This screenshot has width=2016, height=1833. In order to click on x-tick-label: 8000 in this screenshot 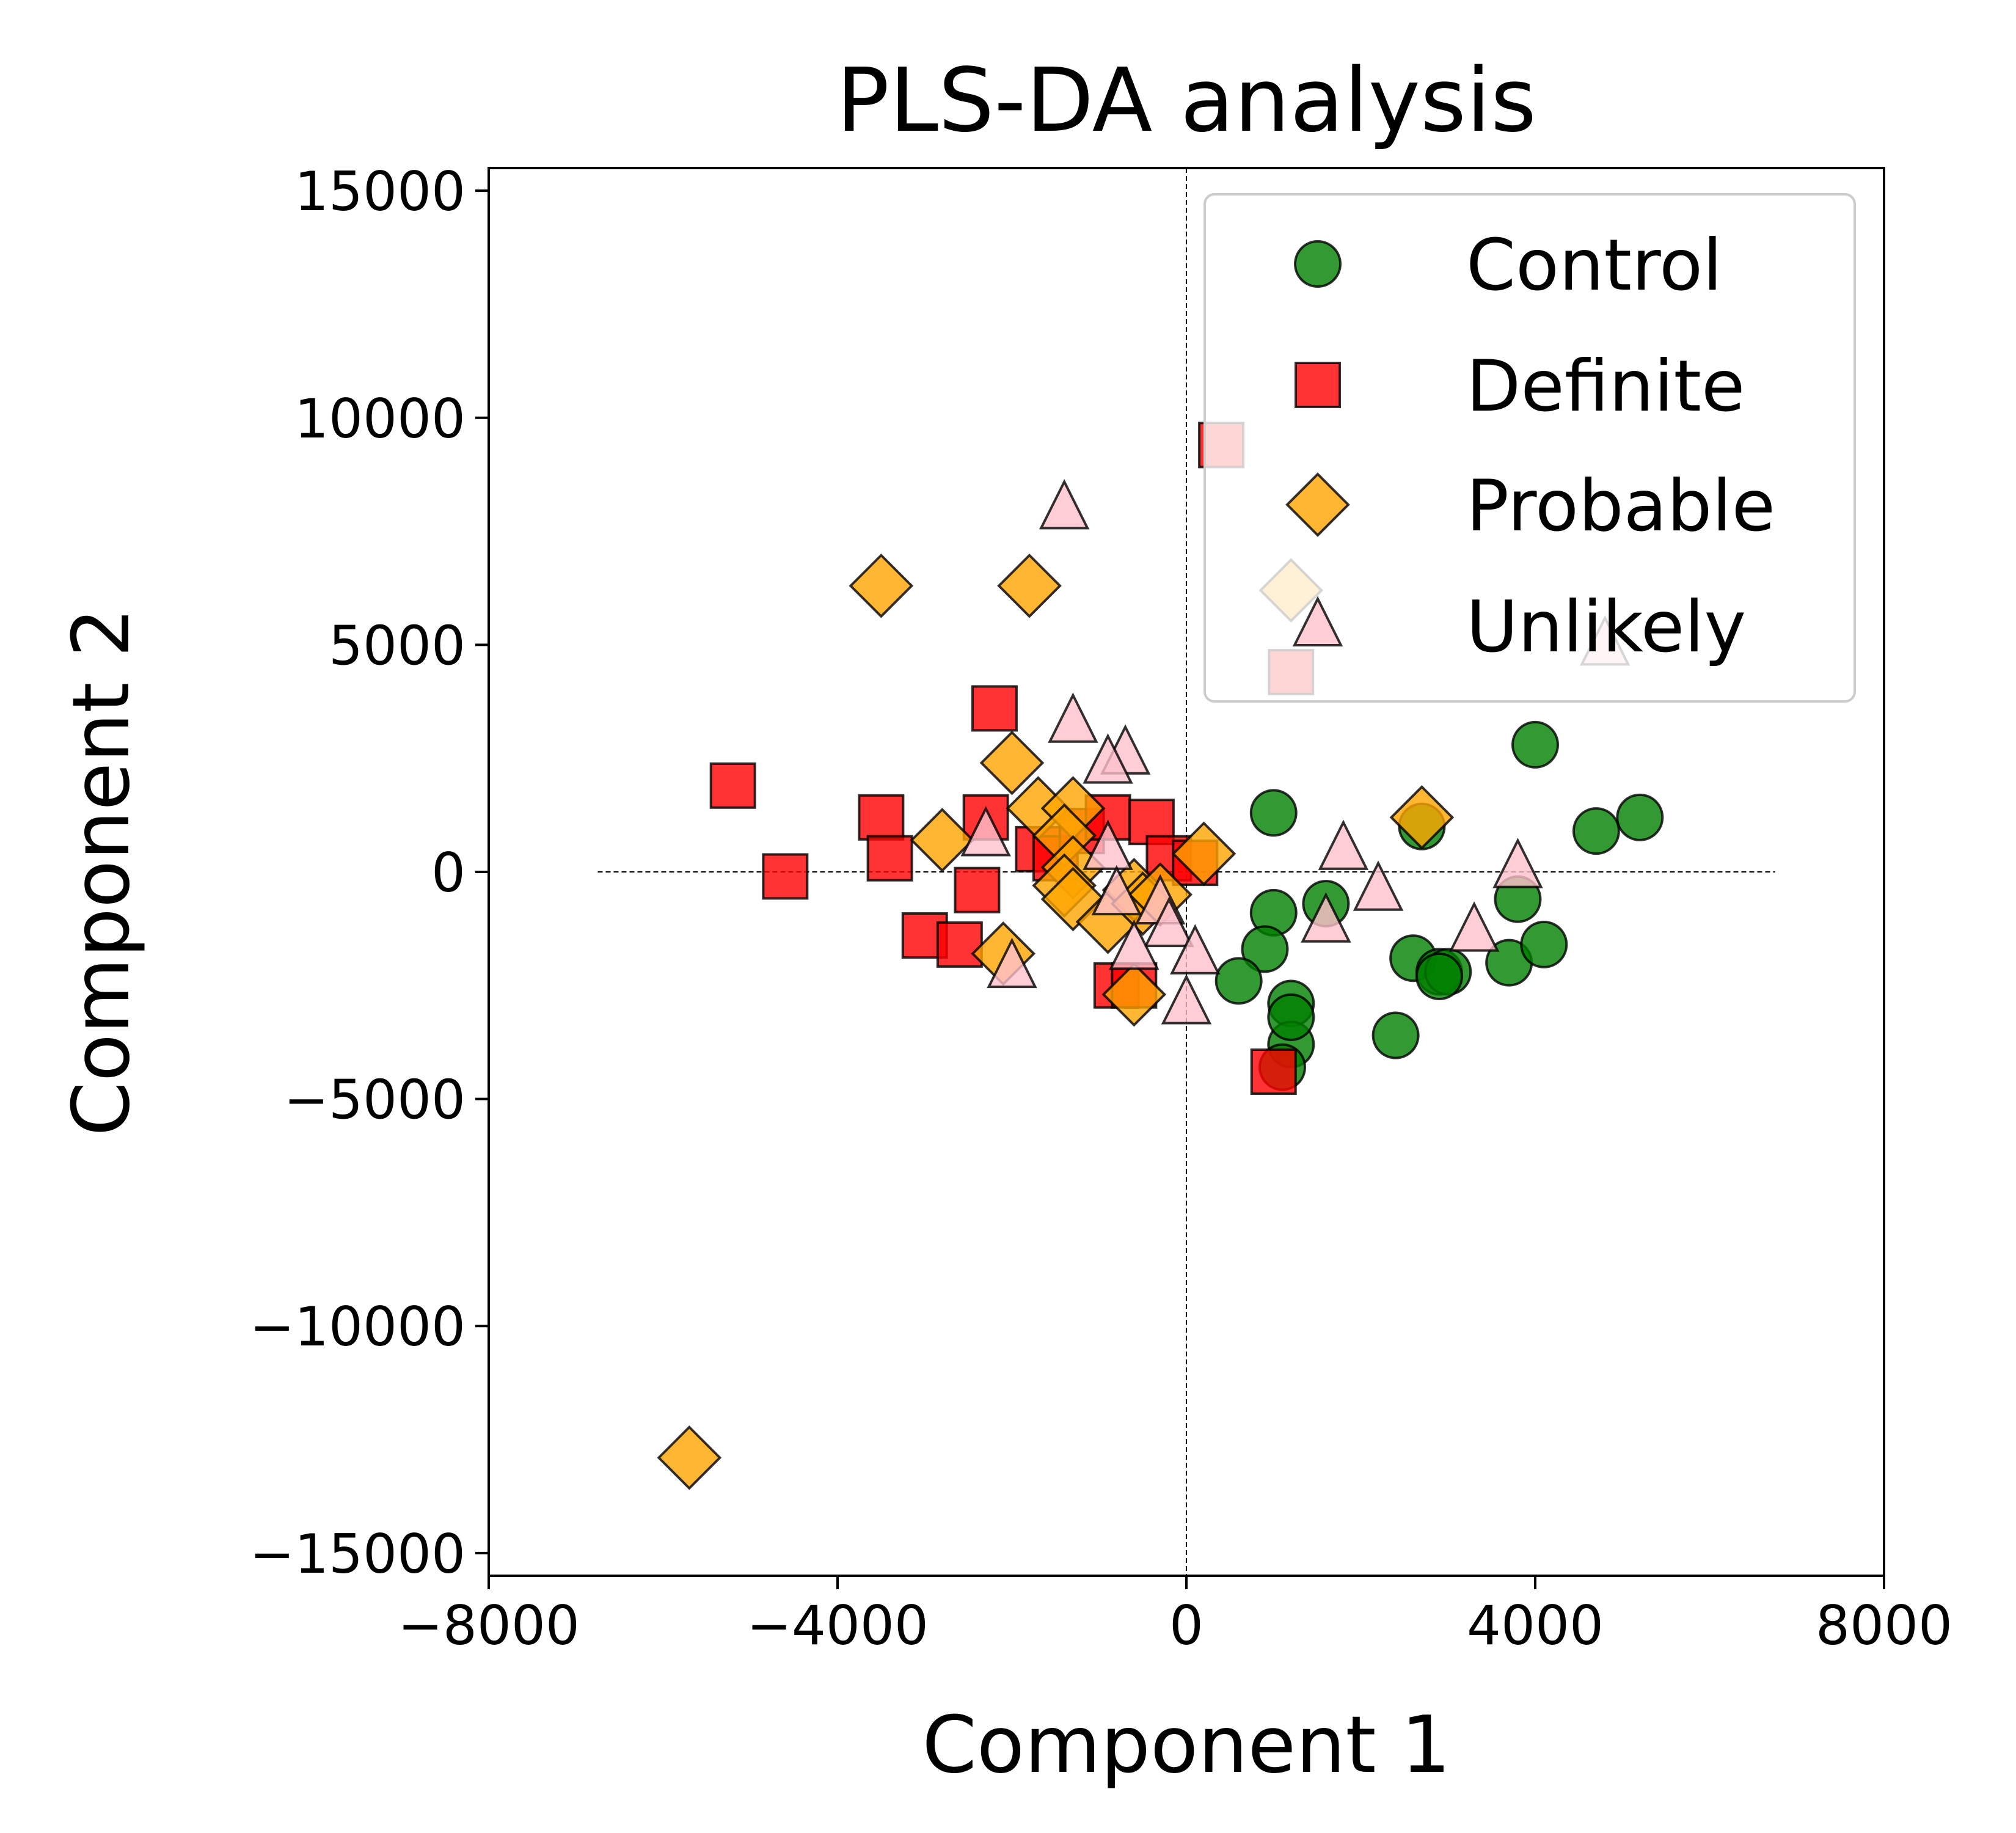, I will do `click(1884, 1625)`.